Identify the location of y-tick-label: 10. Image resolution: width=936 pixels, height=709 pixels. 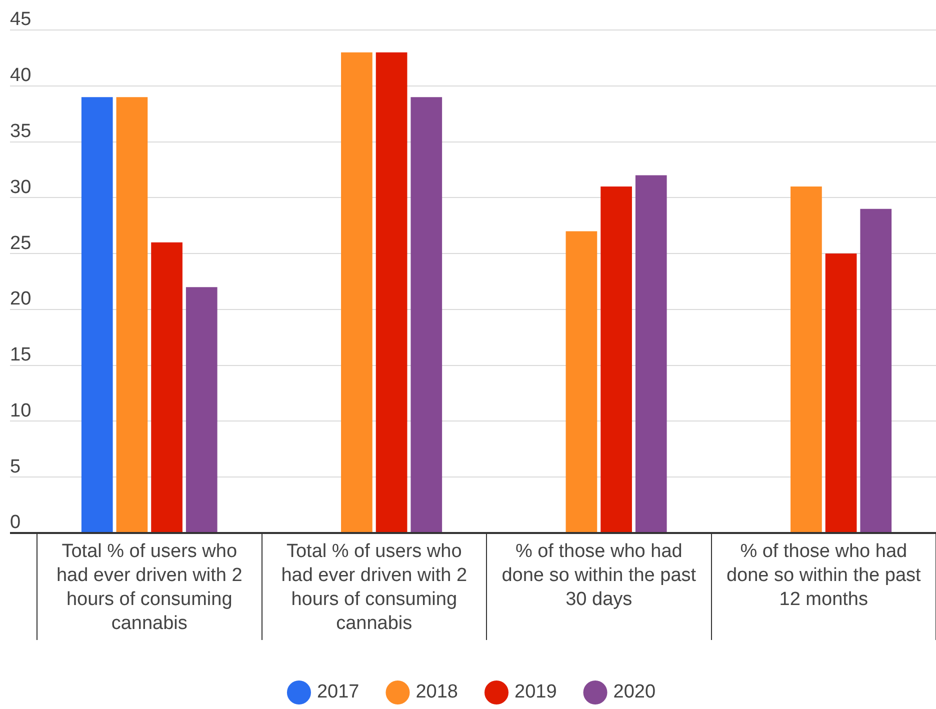
(21, 411).